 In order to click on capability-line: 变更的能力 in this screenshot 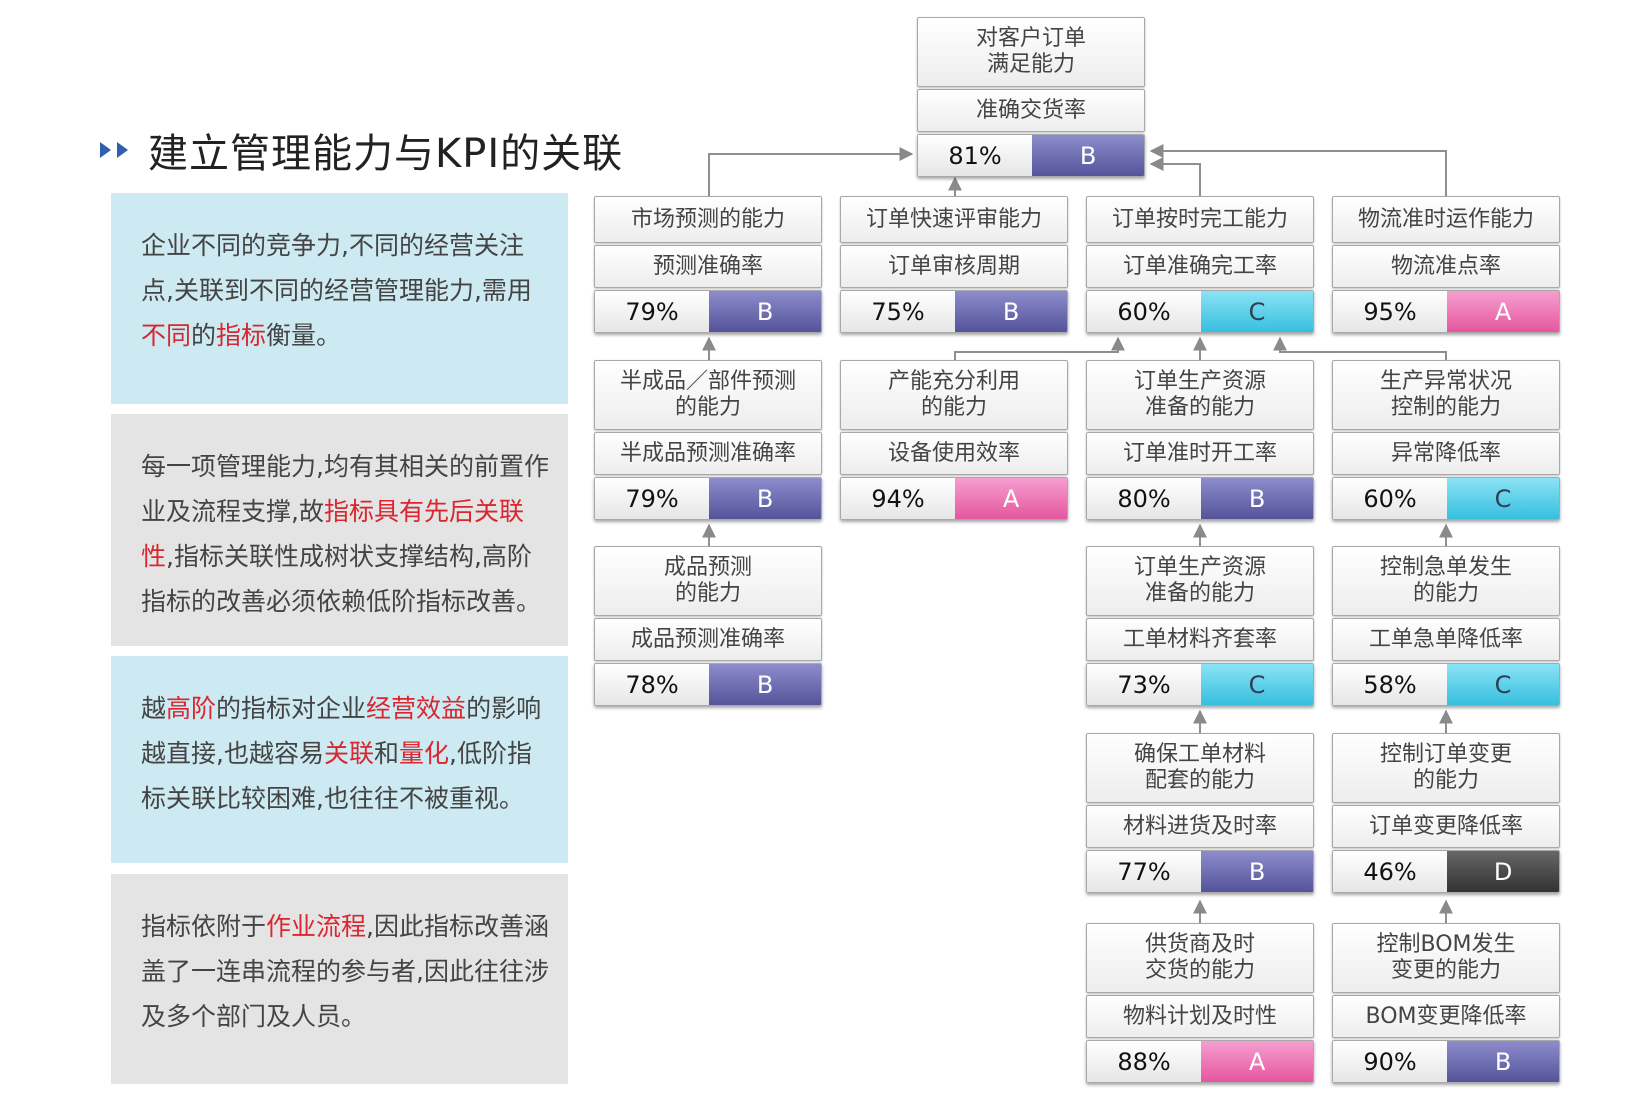, I will do `click(1445, 970)`.